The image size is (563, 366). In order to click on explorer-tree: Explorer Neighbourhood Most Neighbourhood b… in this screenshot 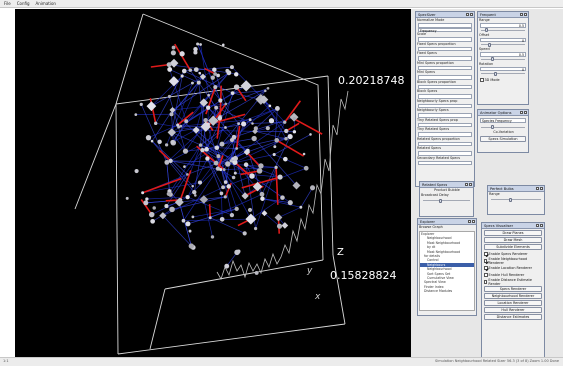, I will do `click(447, 271)`.